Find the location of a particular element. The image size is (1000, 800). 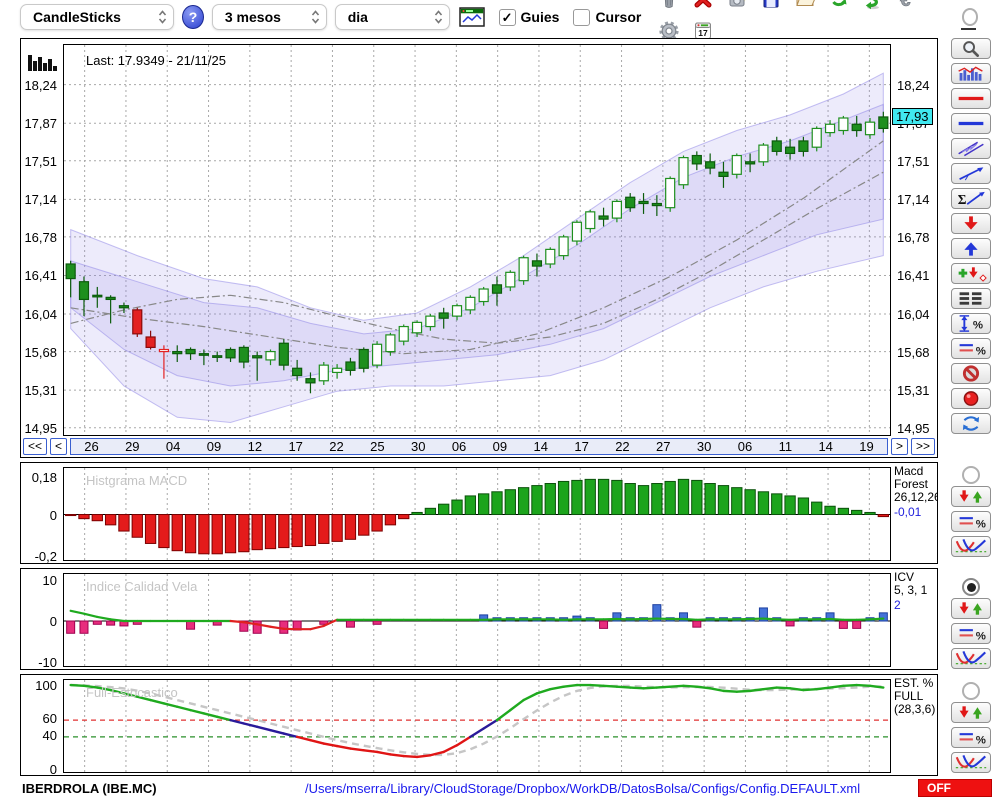

stochastic-plot-area: Full-Estocastico is located at coordinates (477, 726).